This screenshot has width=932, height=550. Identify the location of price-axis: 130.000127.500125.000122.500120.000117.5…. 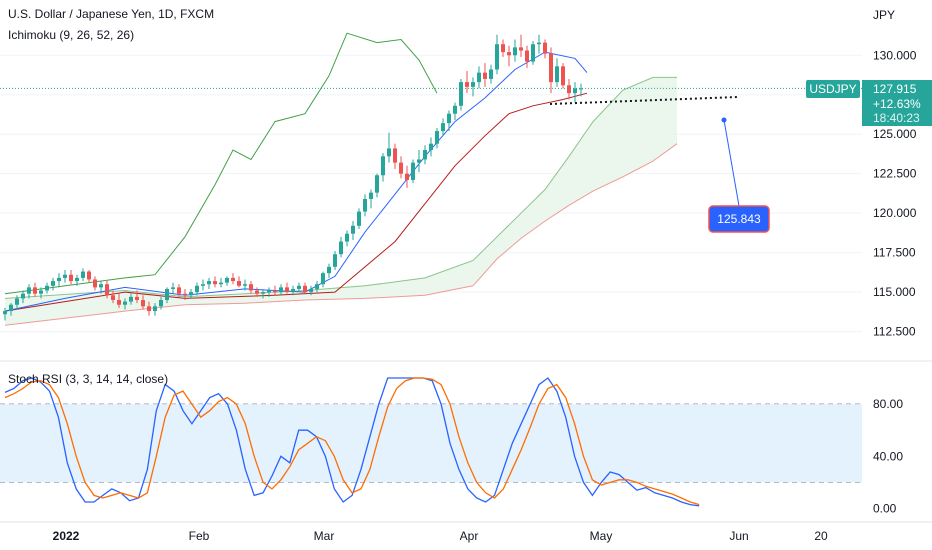
(895, 193).